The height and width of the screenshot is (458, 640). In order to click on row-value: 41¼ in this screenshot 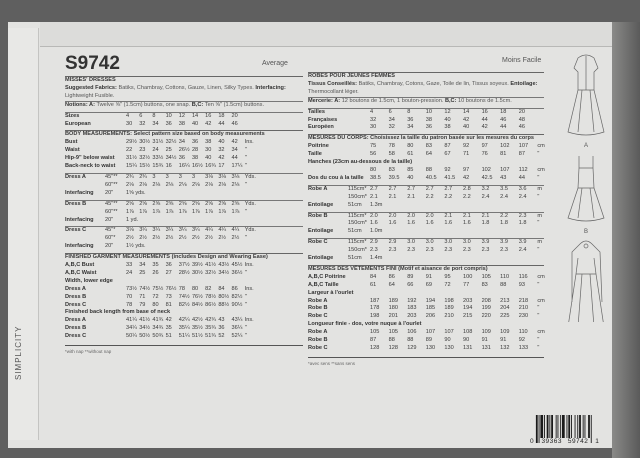, I will do `click(131, 320)`.